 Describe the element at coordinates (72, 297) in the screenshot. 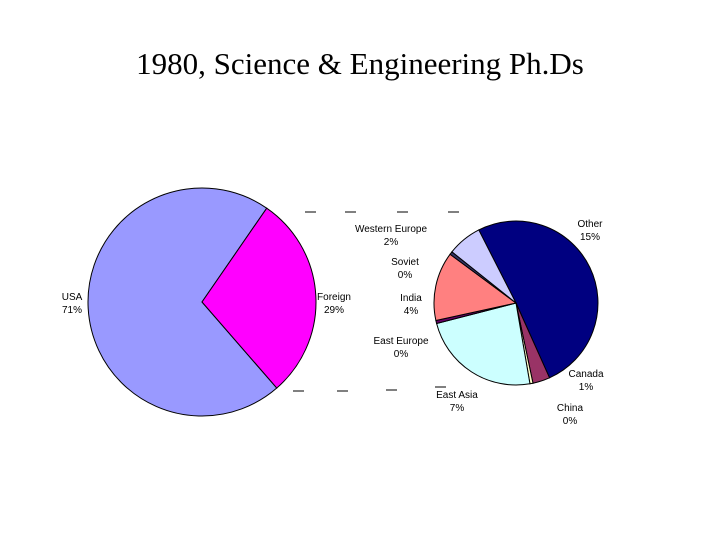

I see `label-usa: USA` at that location.